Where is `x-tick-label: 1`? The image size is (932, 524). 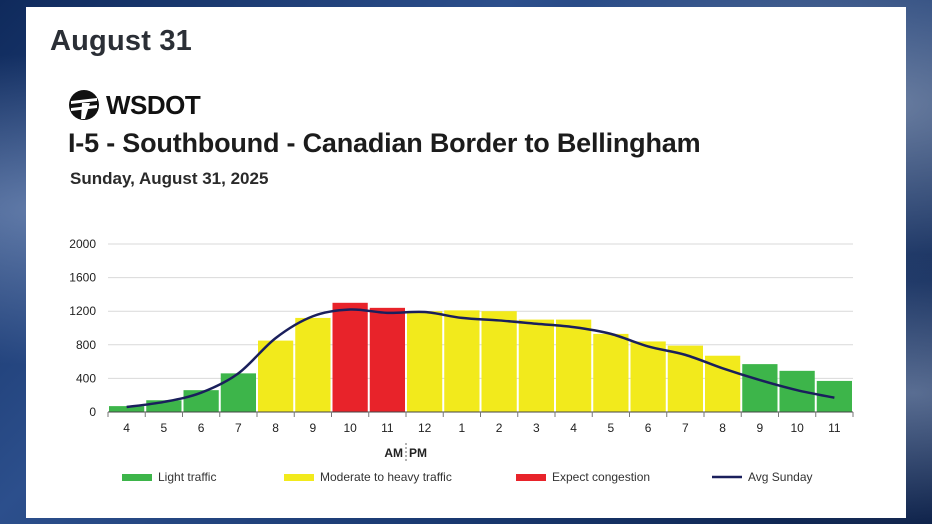
x-tick-label: 1 is located at coordinates (462, 428).